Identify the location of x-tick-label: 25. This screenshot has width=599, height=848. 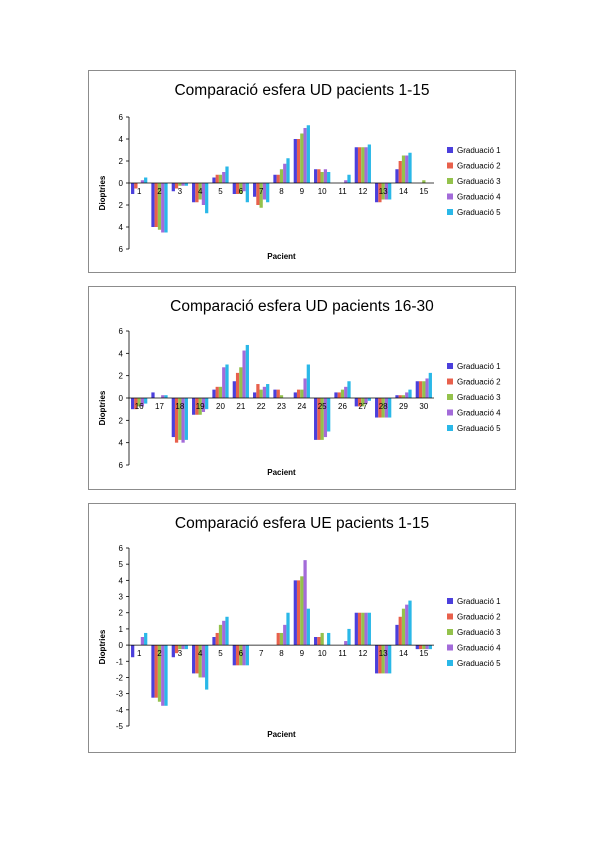
(322, 406).